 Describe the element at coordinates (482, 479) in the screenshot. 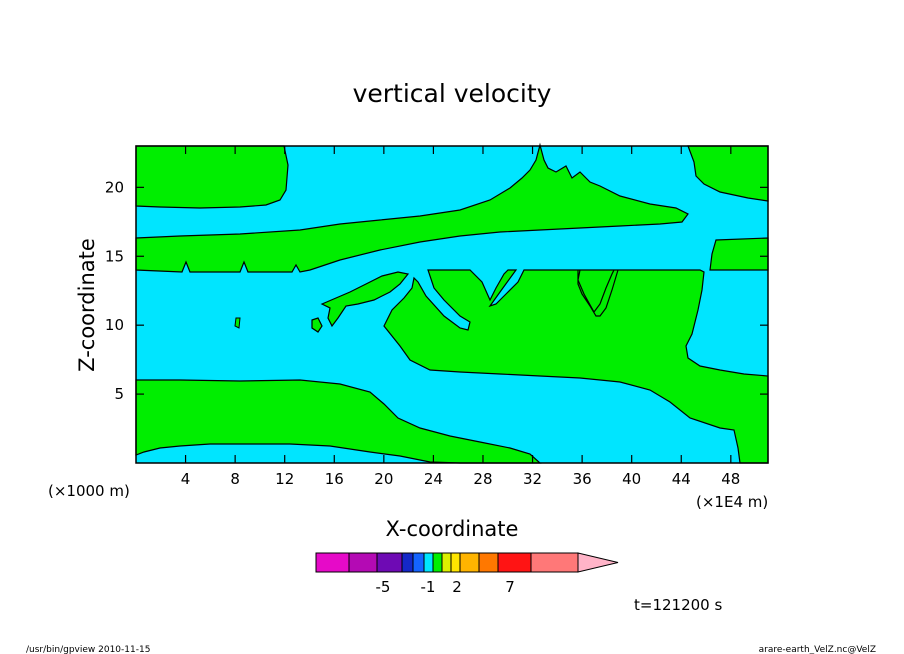

I see `x-tick-label: 28` at that location.